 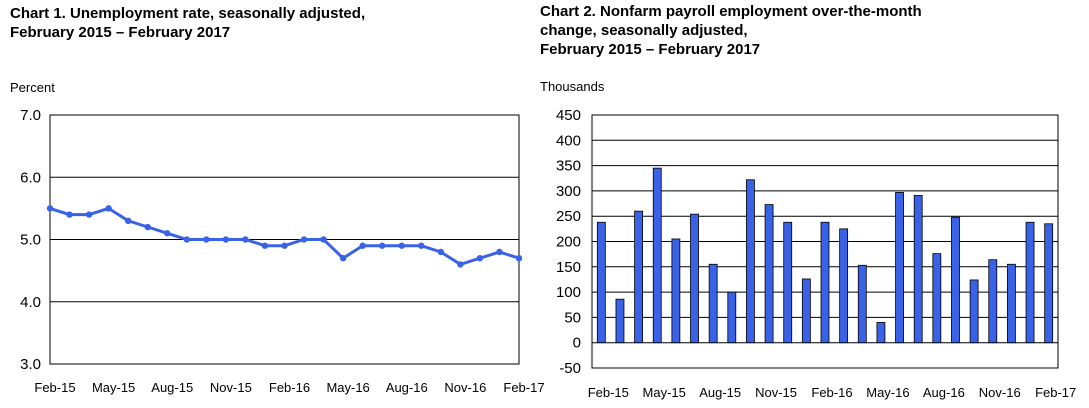 What do you see at coordinates (664, 392) in the screenshot?
I see `chart2-x-tick-label: May-15` at bounding box center [664, 392].